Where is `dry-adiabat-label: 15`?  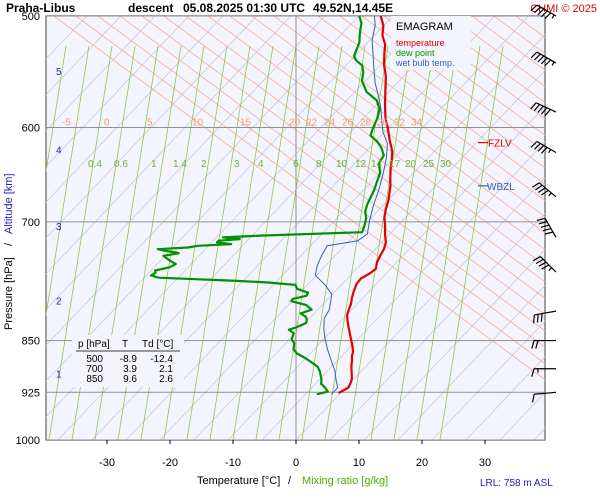
dry-adiabat-label: 15 is located at coordinates (246, 123).